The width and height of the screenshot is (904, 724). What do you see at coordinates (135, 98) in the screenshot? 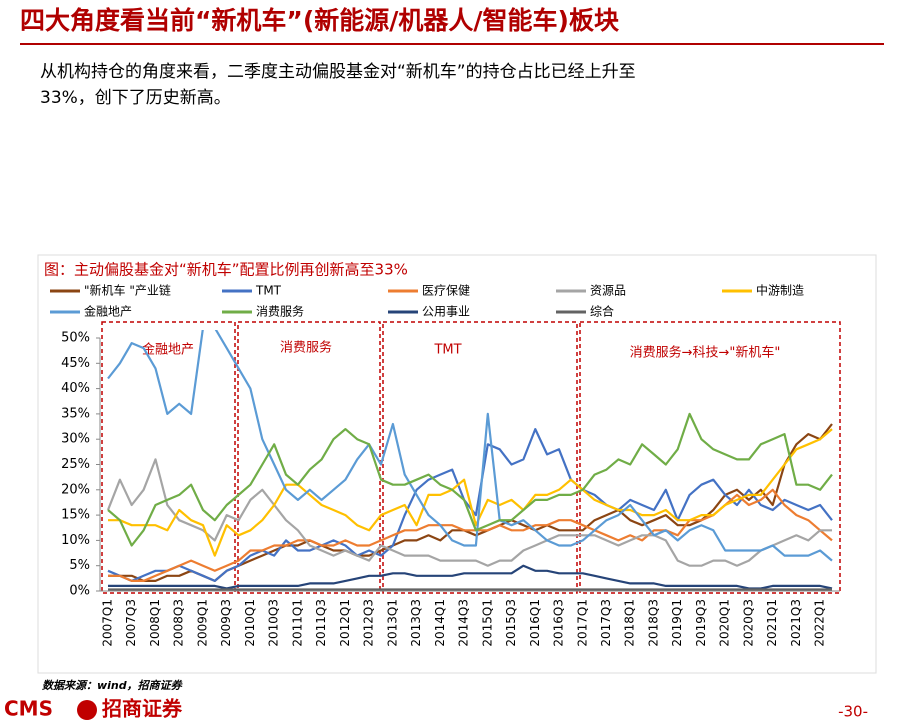
I see `body-text: 33%，创下了历史新高。` at bounding box center [135, 98].